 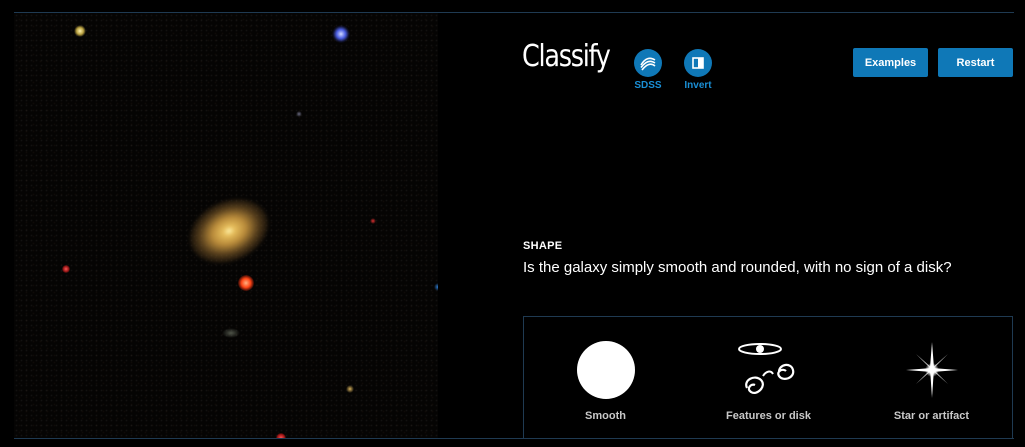 What do you see at coordinates (514, 438) in the screenshot?
I see `bottom-divider` at bounding box center [514, 438].